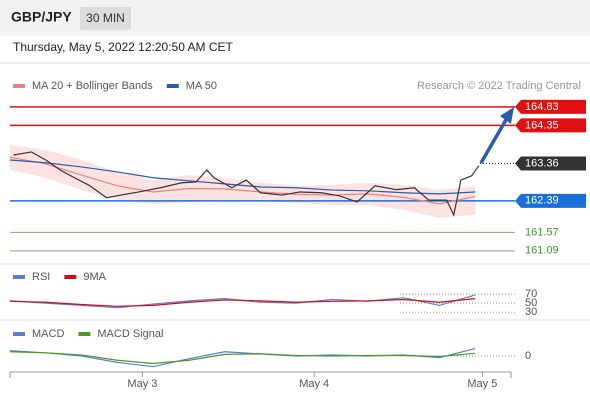 This screenshot has width=590, height=400. Describe the element at coordinates (92, 86) in the screenshot. I see `legend-label: MA 20 + Bollinger Bands` at that location.